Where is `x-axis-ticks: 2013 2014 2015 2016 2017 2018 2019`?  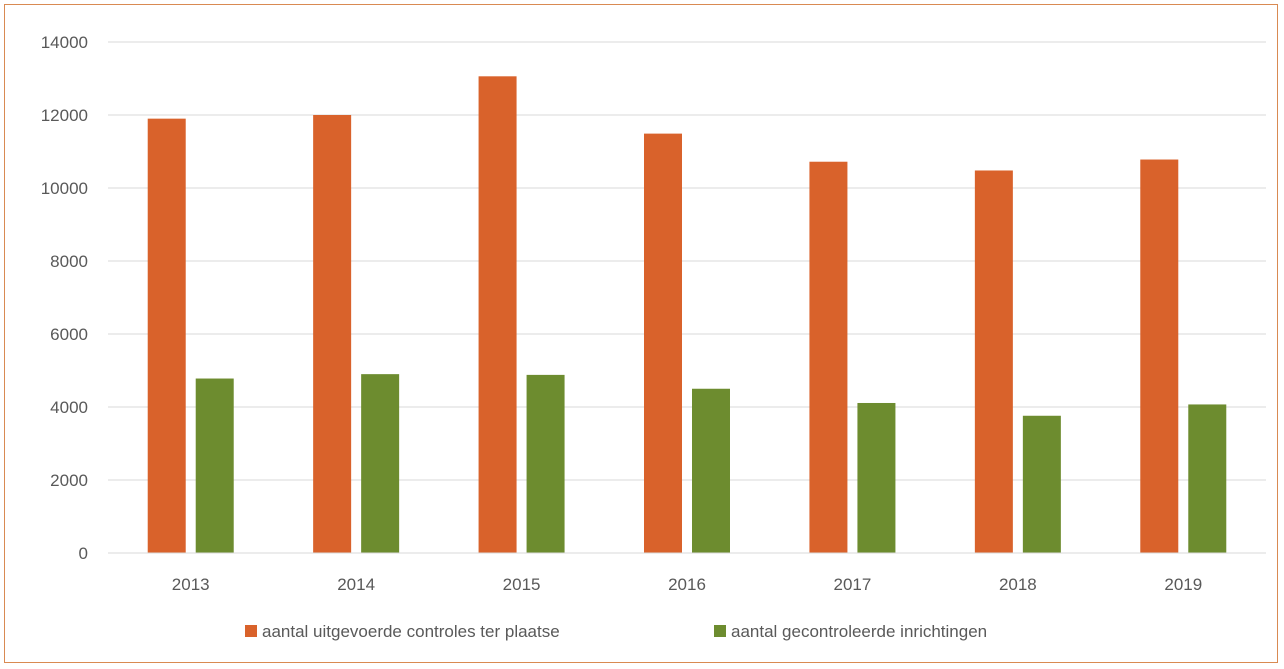
x-axis-ticks: 2013 2014 2015 2016 2017 2018 2019 is located at coordinates (687, 584).